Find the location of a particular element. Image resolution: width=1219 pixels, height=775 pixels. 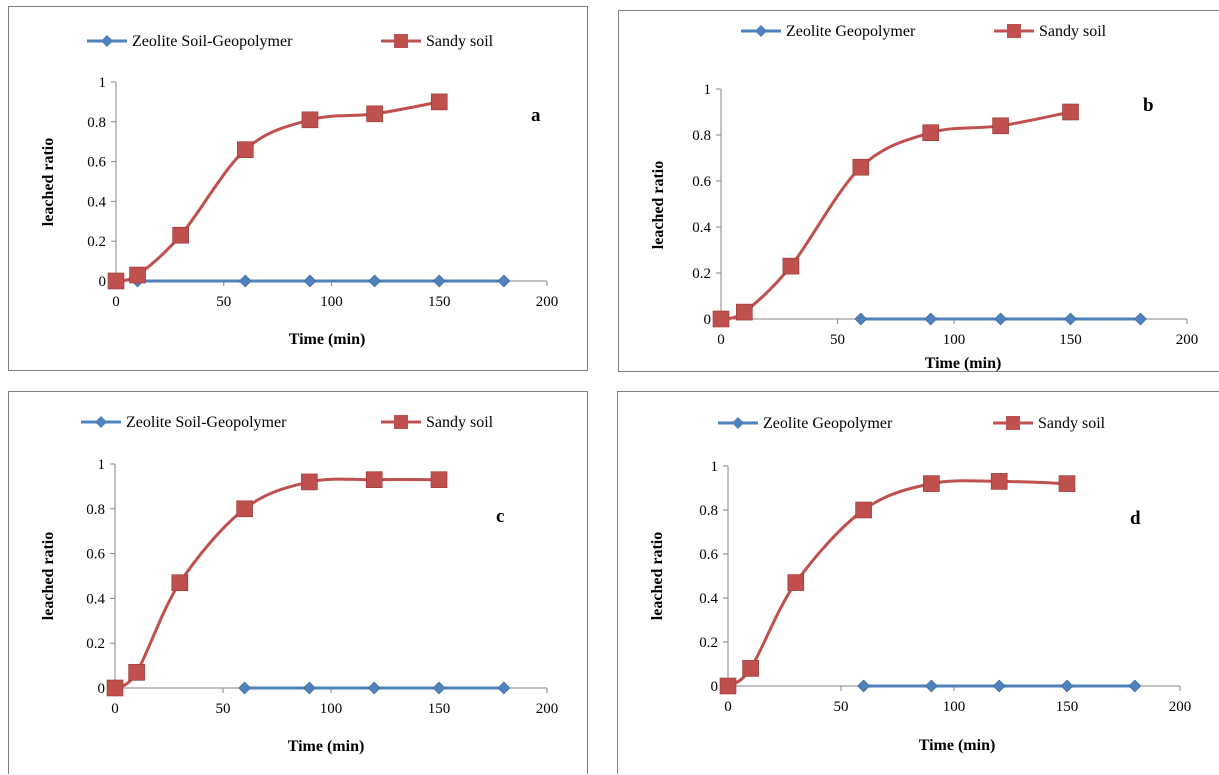

panel-letter-label: c is located at coordinates (500, 516).